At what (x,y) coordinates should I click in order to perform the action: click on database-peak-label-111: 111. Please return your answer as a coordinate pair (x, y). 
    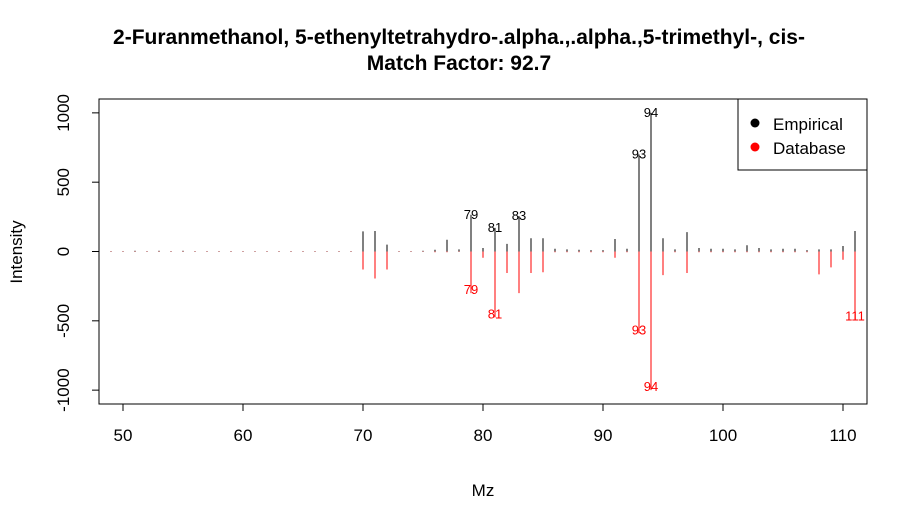
    Looking at the image, I should click on (855, 315).